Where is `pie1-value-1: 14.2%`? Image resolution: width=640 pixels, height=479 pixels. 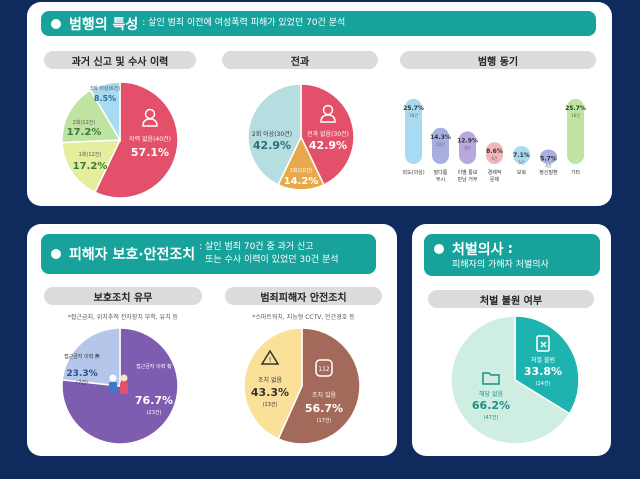
pie1-value-1: 14.2% is located at coordinates (301, 181).